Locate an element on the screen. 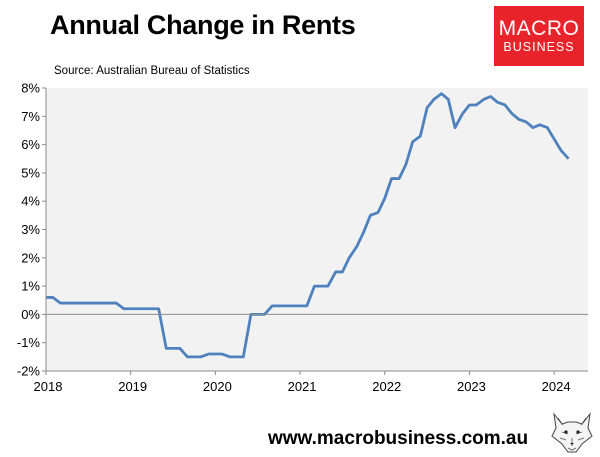  x-tick-label: 2020 is located at coordinates (217, 386).